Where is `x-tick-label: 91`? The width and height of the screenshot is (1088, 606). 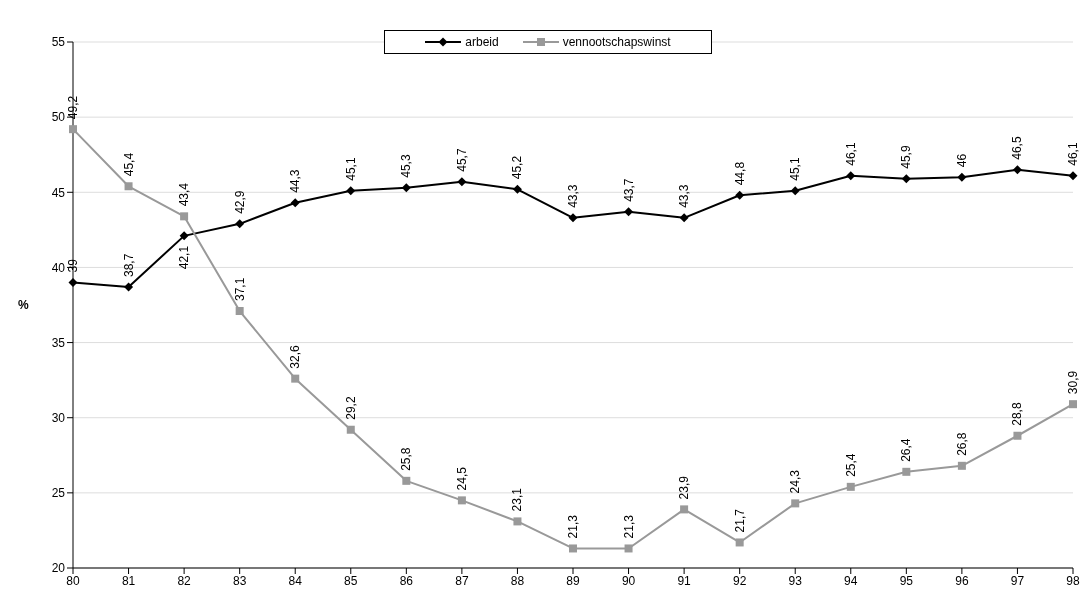 x-tick-label: 91 is located at coordinates (684, 580).